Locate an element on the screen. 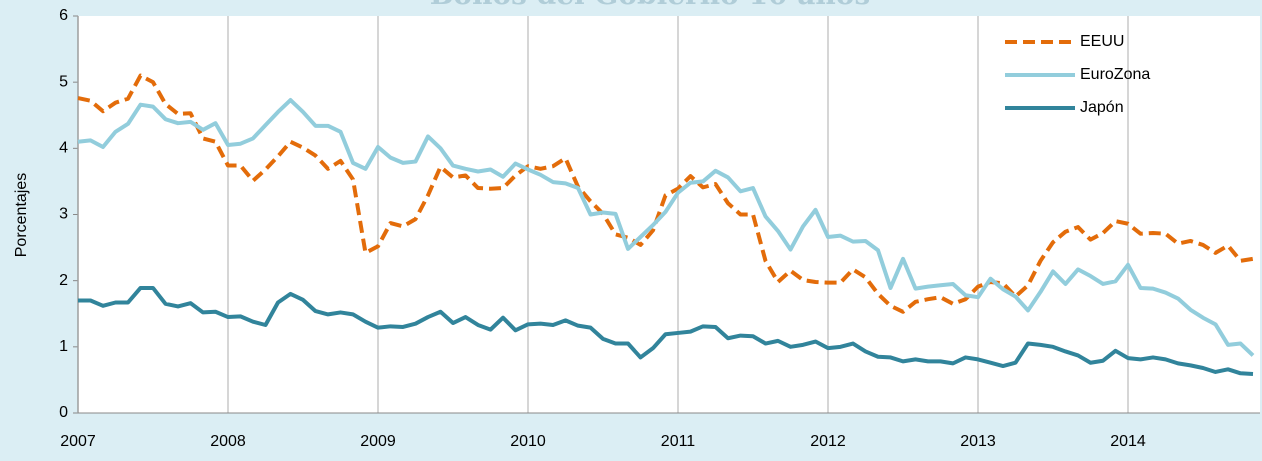 Image resolution: width=1262 pixels, height=461 pixels. y-tick-label: 3 is located at coordinates (63, 214).